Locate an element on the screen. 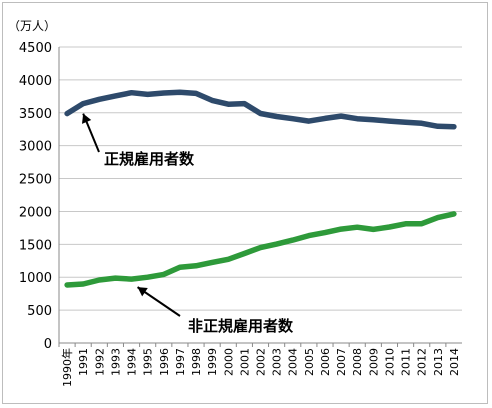  x-tick-label: 2002 is located at coordinates (261, 362).